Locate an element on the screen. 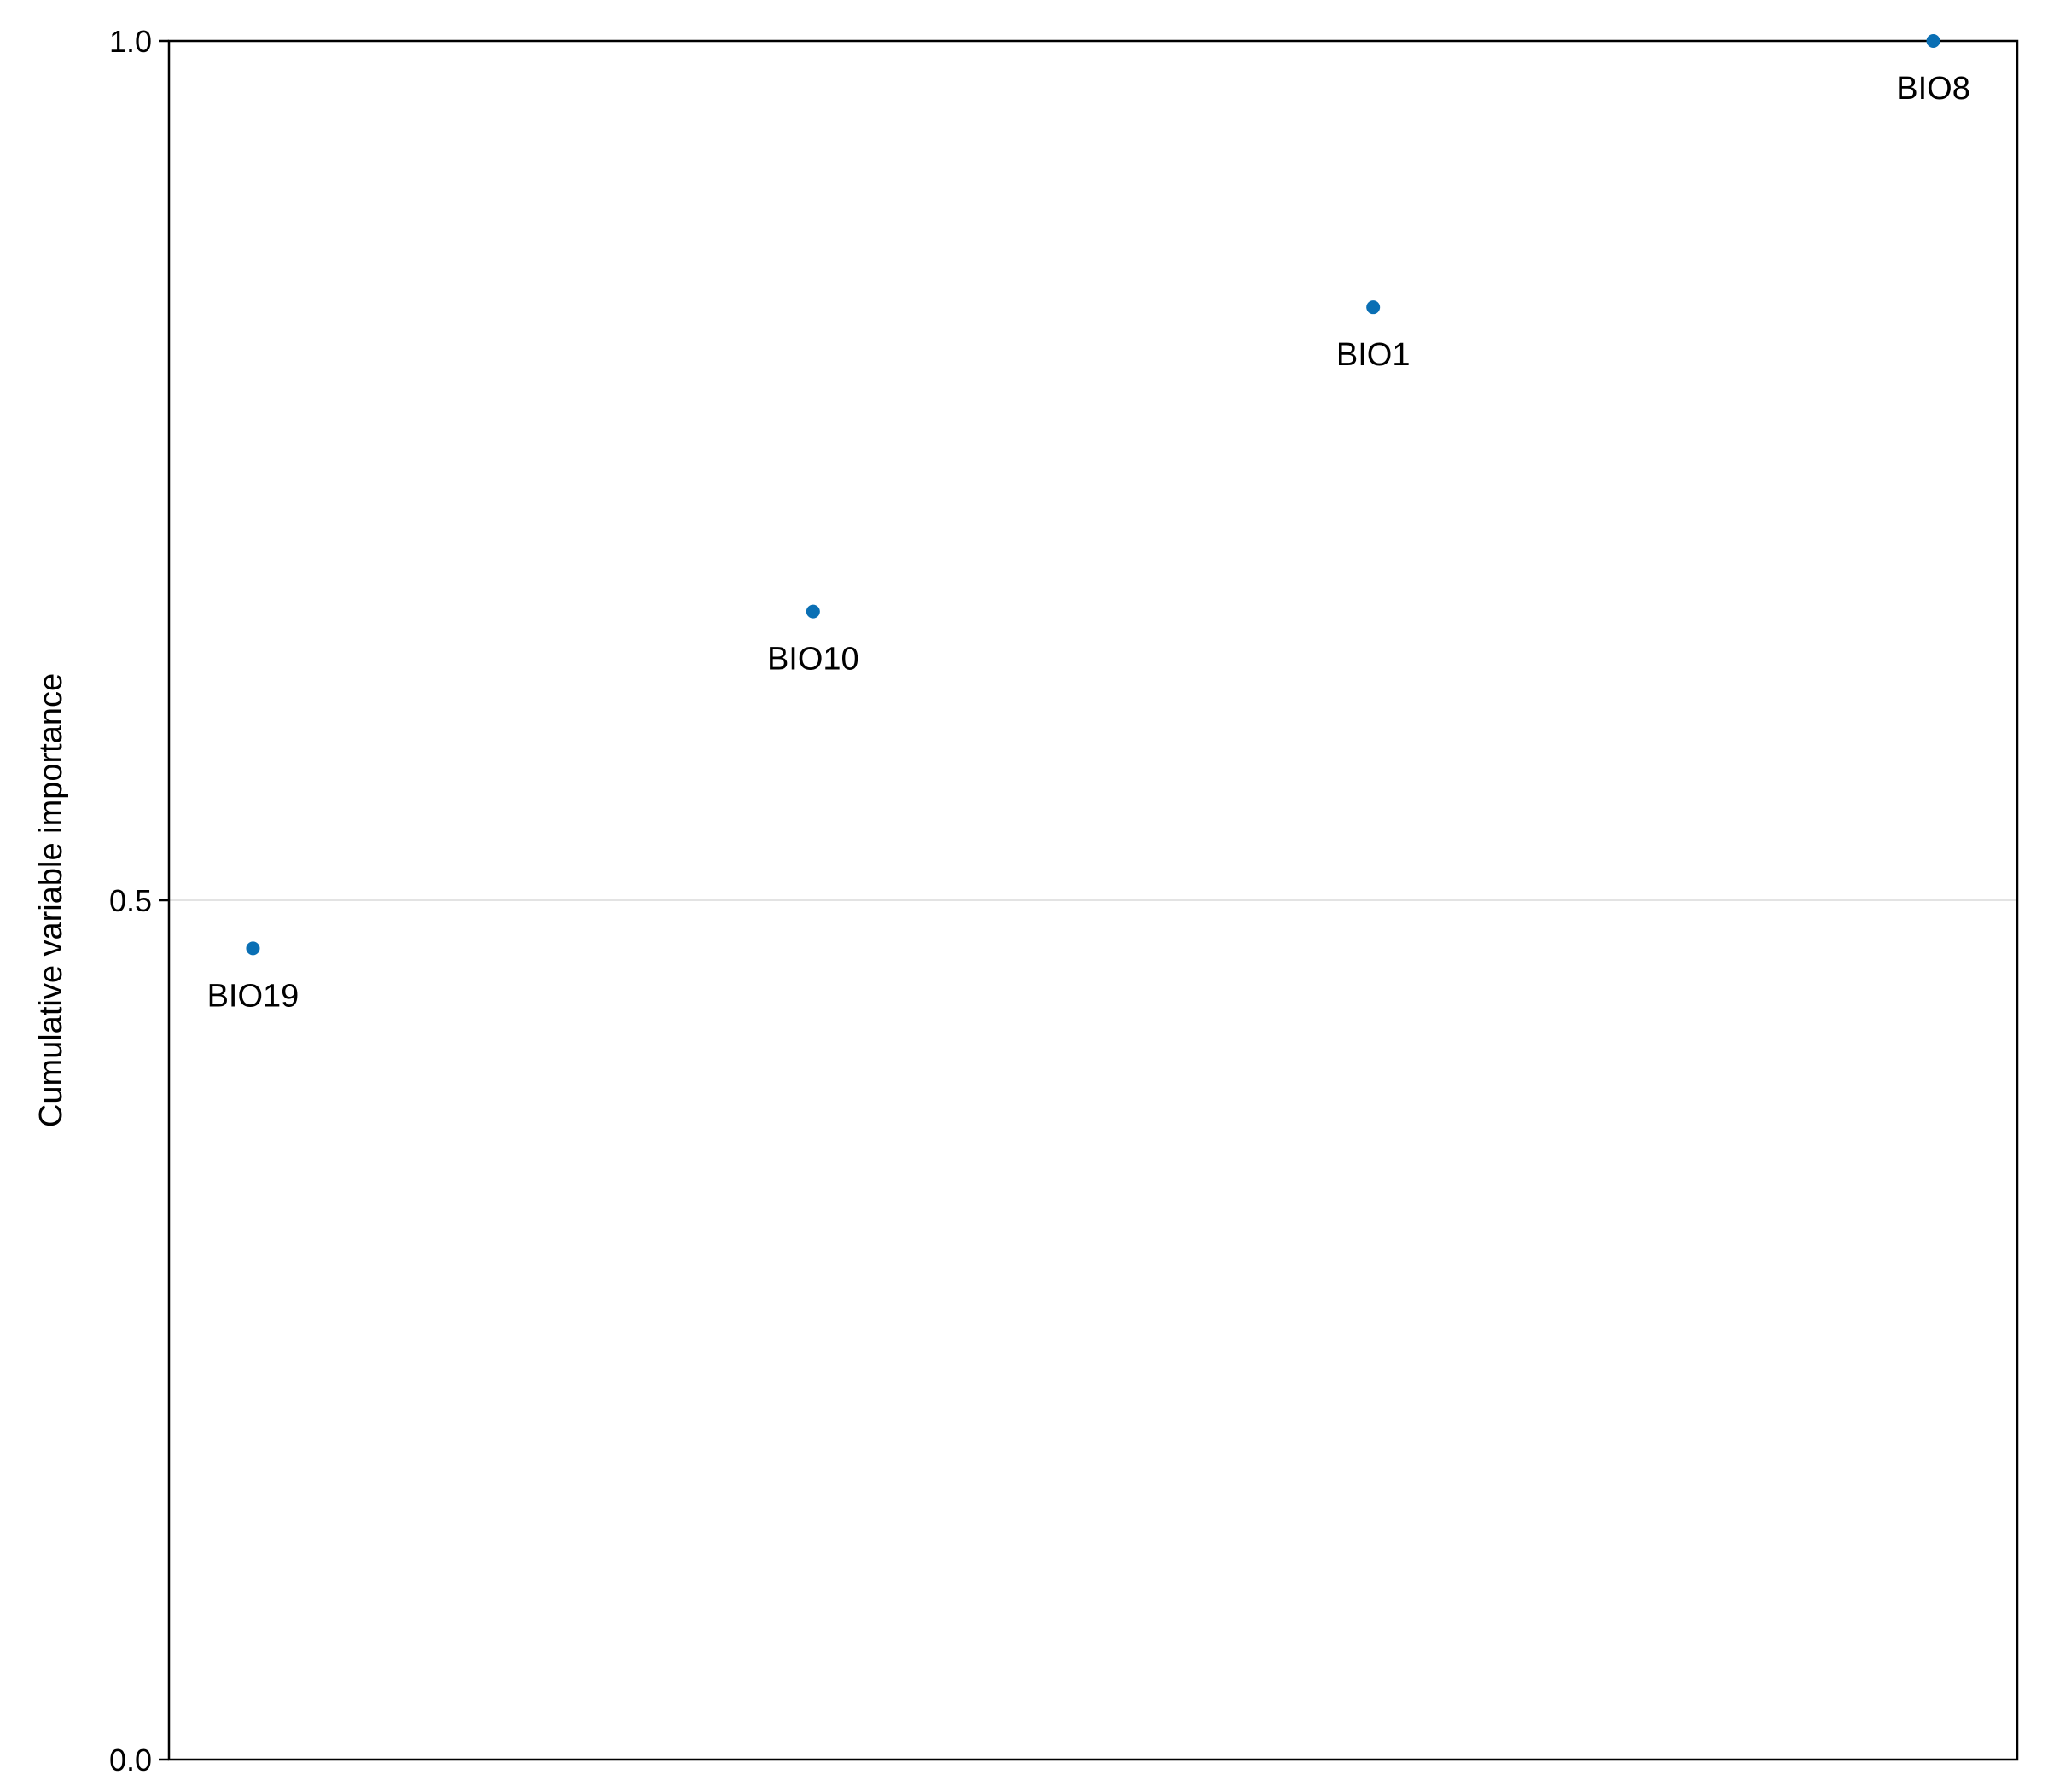  y-axis-title: Cumulative variable importance is located at coordinates (51, 900).